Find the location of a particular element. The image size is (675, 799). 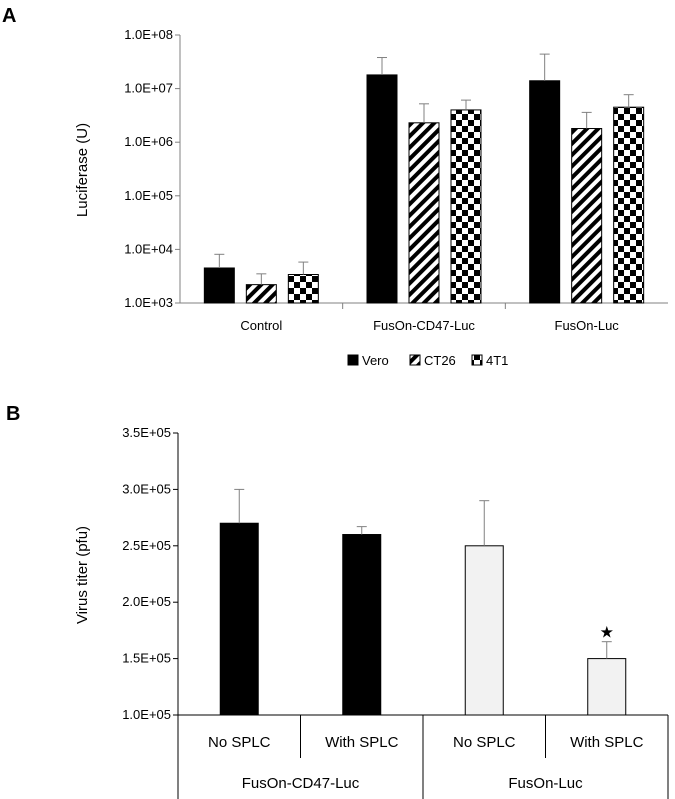

panel-a-letter: A is located at coordinates (9, 16).